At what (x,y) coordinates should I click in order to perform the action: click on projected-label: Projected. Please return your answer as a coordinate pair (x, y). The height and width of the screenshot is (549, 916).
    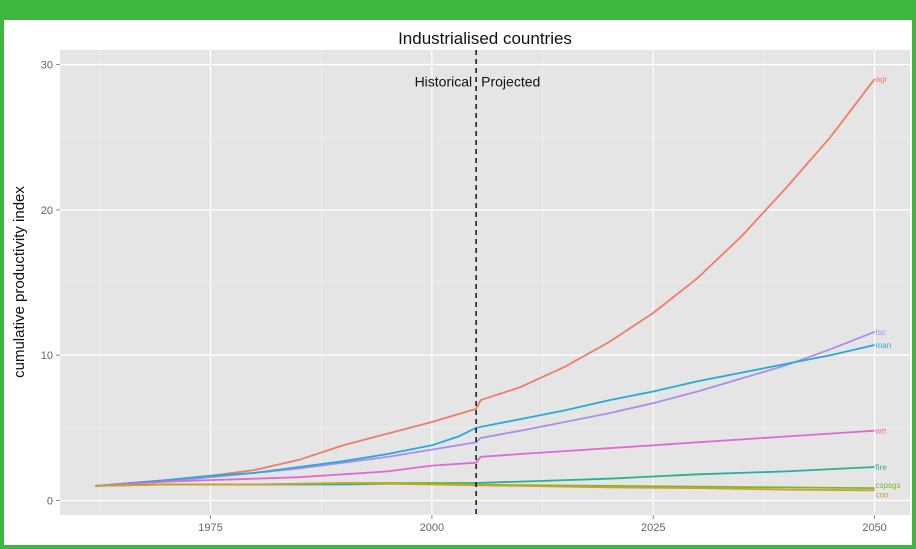
    Looking at the image, I should click on (510, 81).